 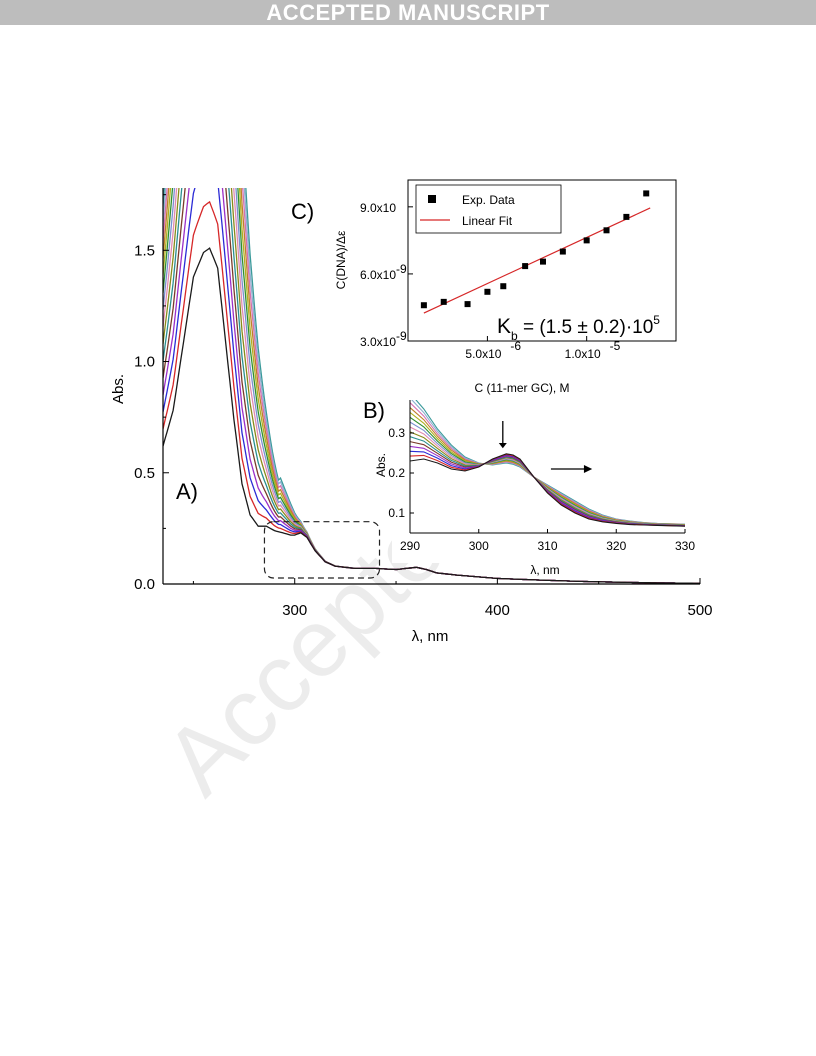 What do you see at coordinates (144, 473) in the screenshot?
I see `panel-a-y-tick-label: 0.5` at bounding box center [144, 473].